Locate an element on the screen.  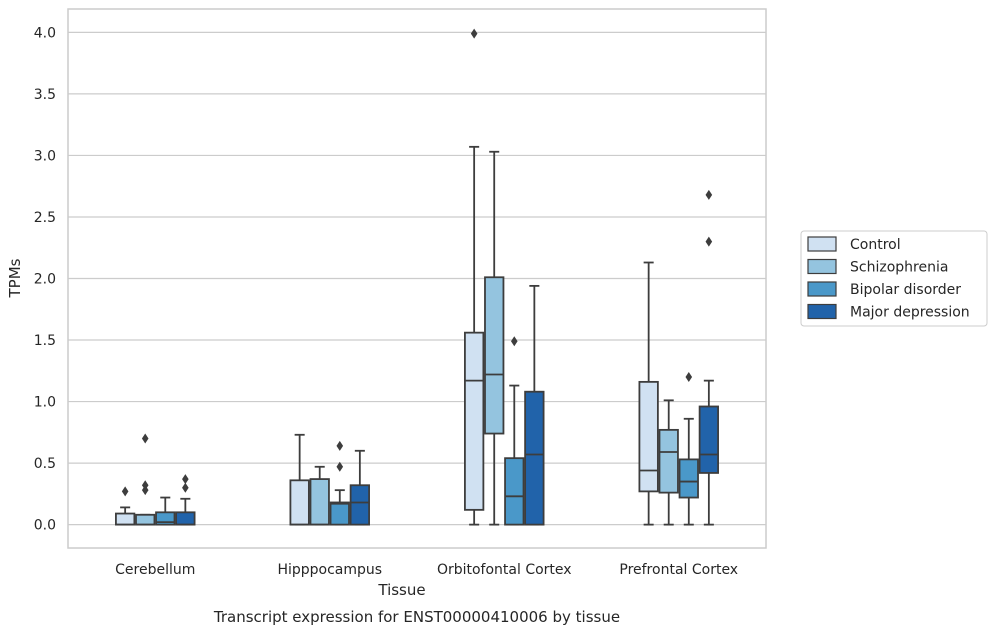
y-tick-label: 0.0 is located at coordinates (45, 526).